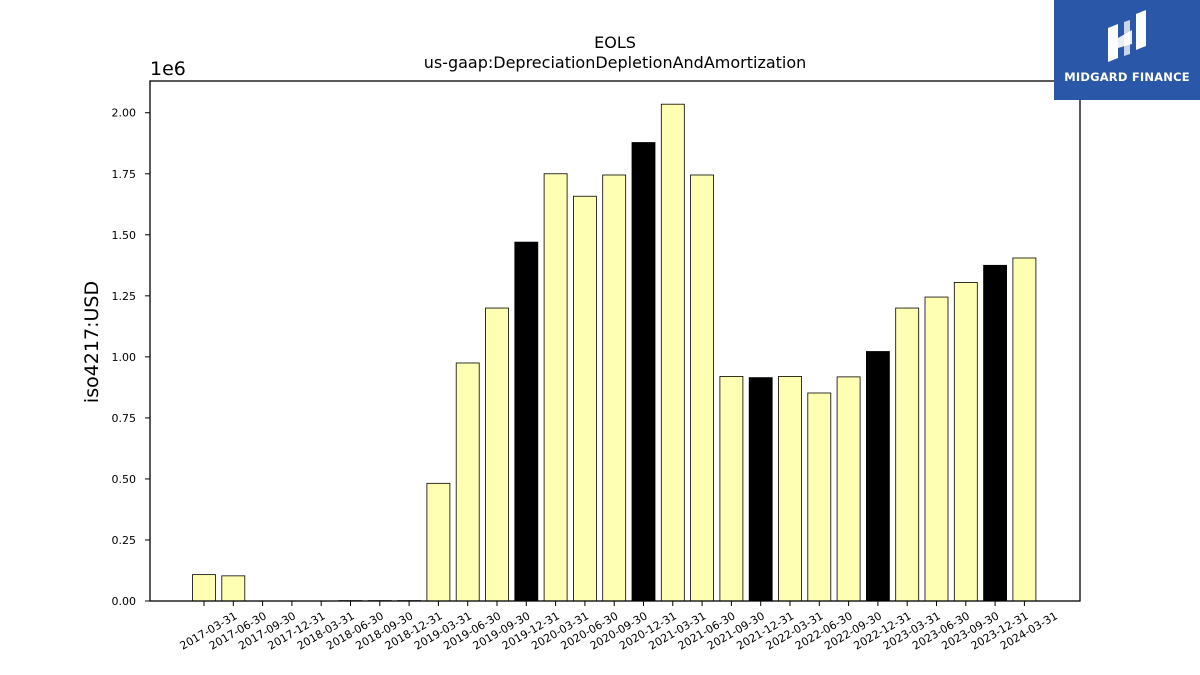  Describe the element at coordinates (124, 296) in the screenshot. I see `y-tick-label: 1.25` at that location.